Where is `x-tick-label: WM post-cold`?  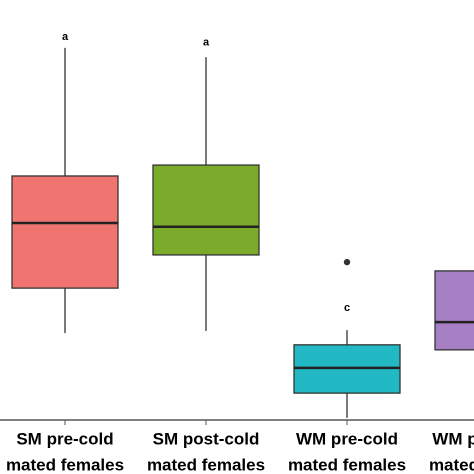 x-tick-label: WM post-cold is located at coordinates (453, 438).